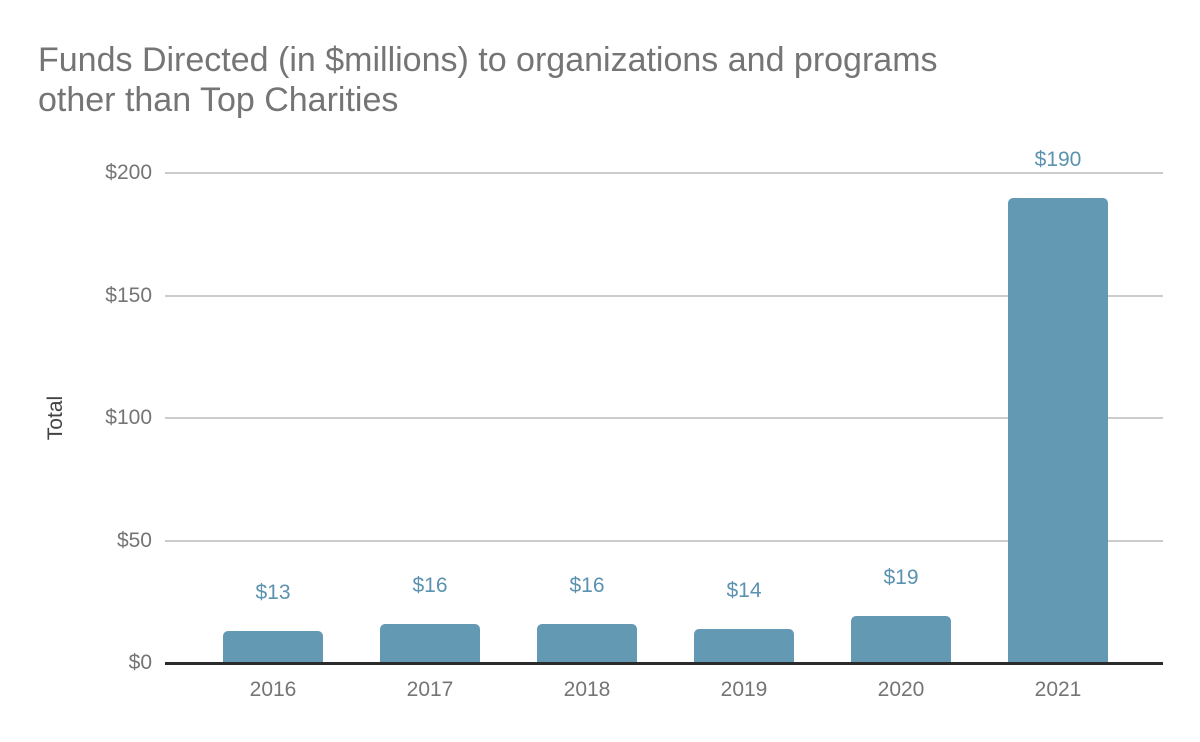  Describe the element at coordinates (273, 593) in the screenshot. I see `bar-value-label-2016: $13` at that location.